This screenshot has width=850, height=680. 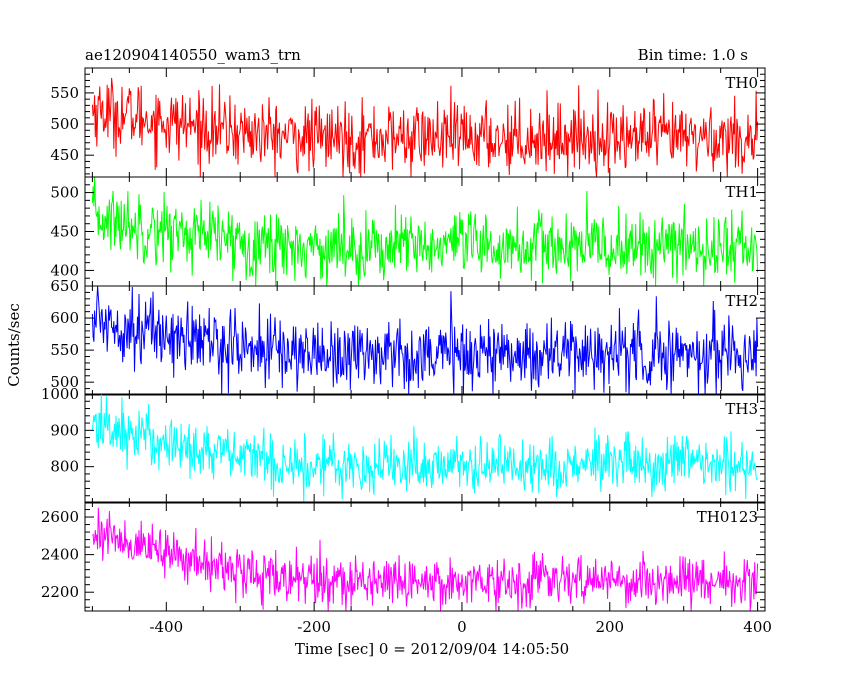 What do you see at coordinates (462, 627) in the screenshot?
I see `x-tick-label: 0` at bounding box center [462, 627].